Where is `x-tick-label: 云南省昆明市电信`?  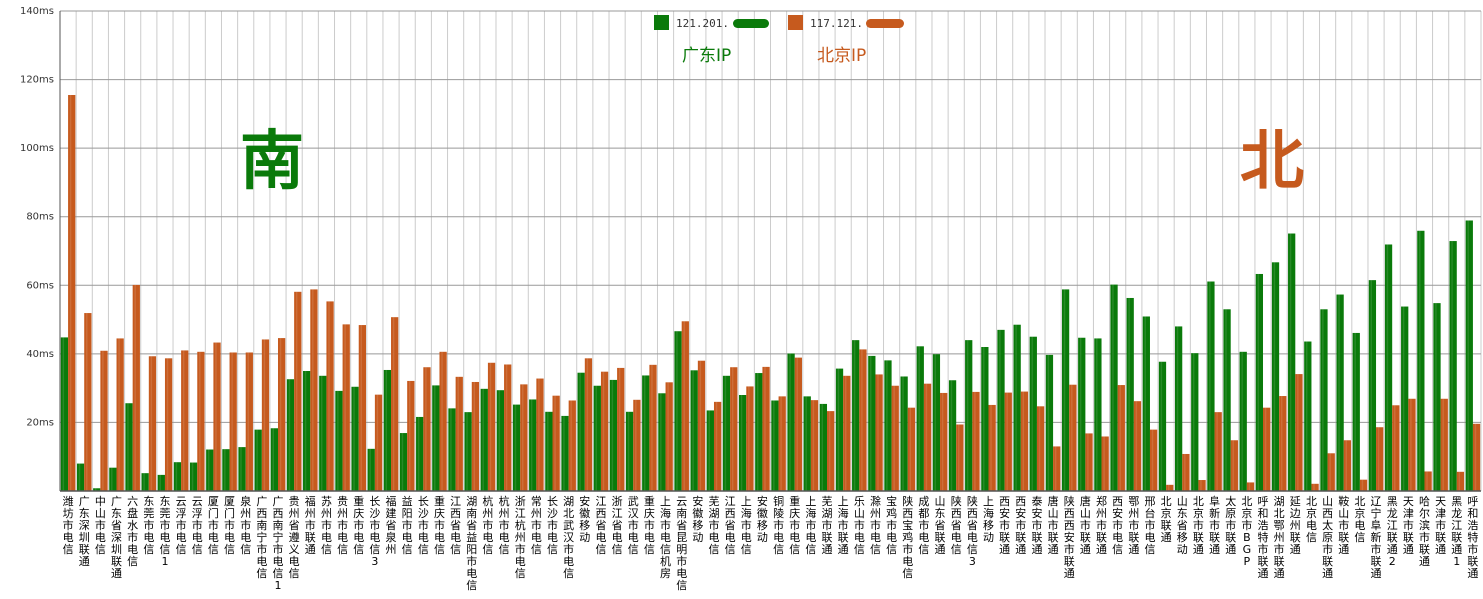 x-tick-label: 云南省昆明市电信 is located at coordinates (681, 543).